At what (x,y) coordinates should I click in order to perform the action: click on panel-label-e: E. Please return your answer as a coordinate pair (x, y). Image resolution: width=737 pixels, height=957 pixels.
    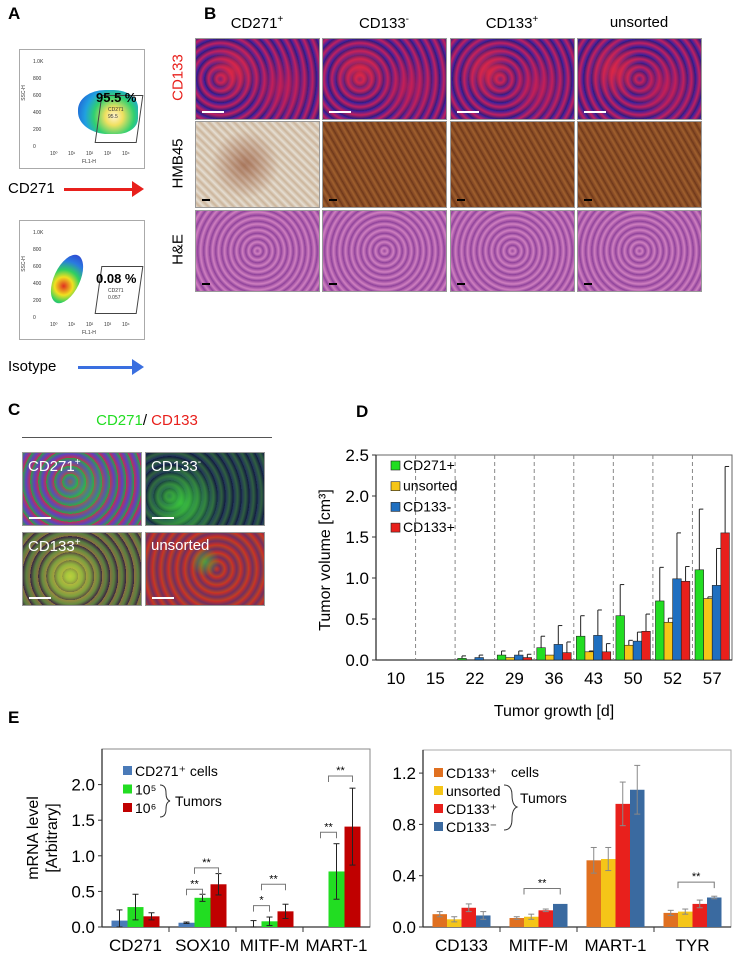
    Looking at the image, I should click on (14, 717).